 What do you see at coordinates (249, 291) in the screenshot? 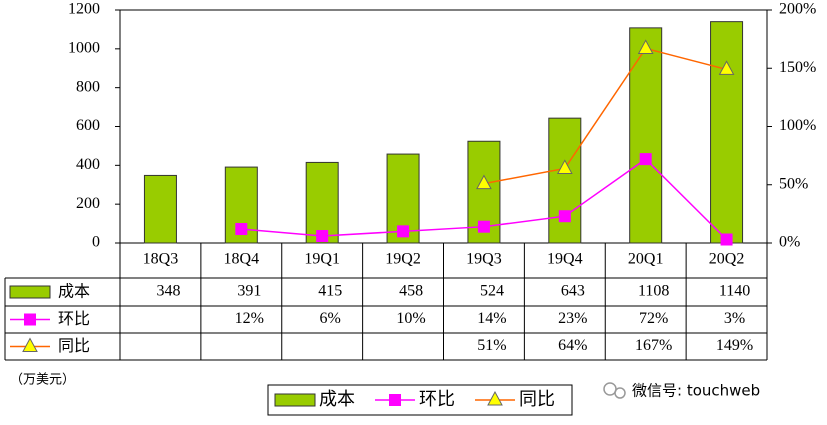
I see `table-value: 391` at bounding box center [249, 291].